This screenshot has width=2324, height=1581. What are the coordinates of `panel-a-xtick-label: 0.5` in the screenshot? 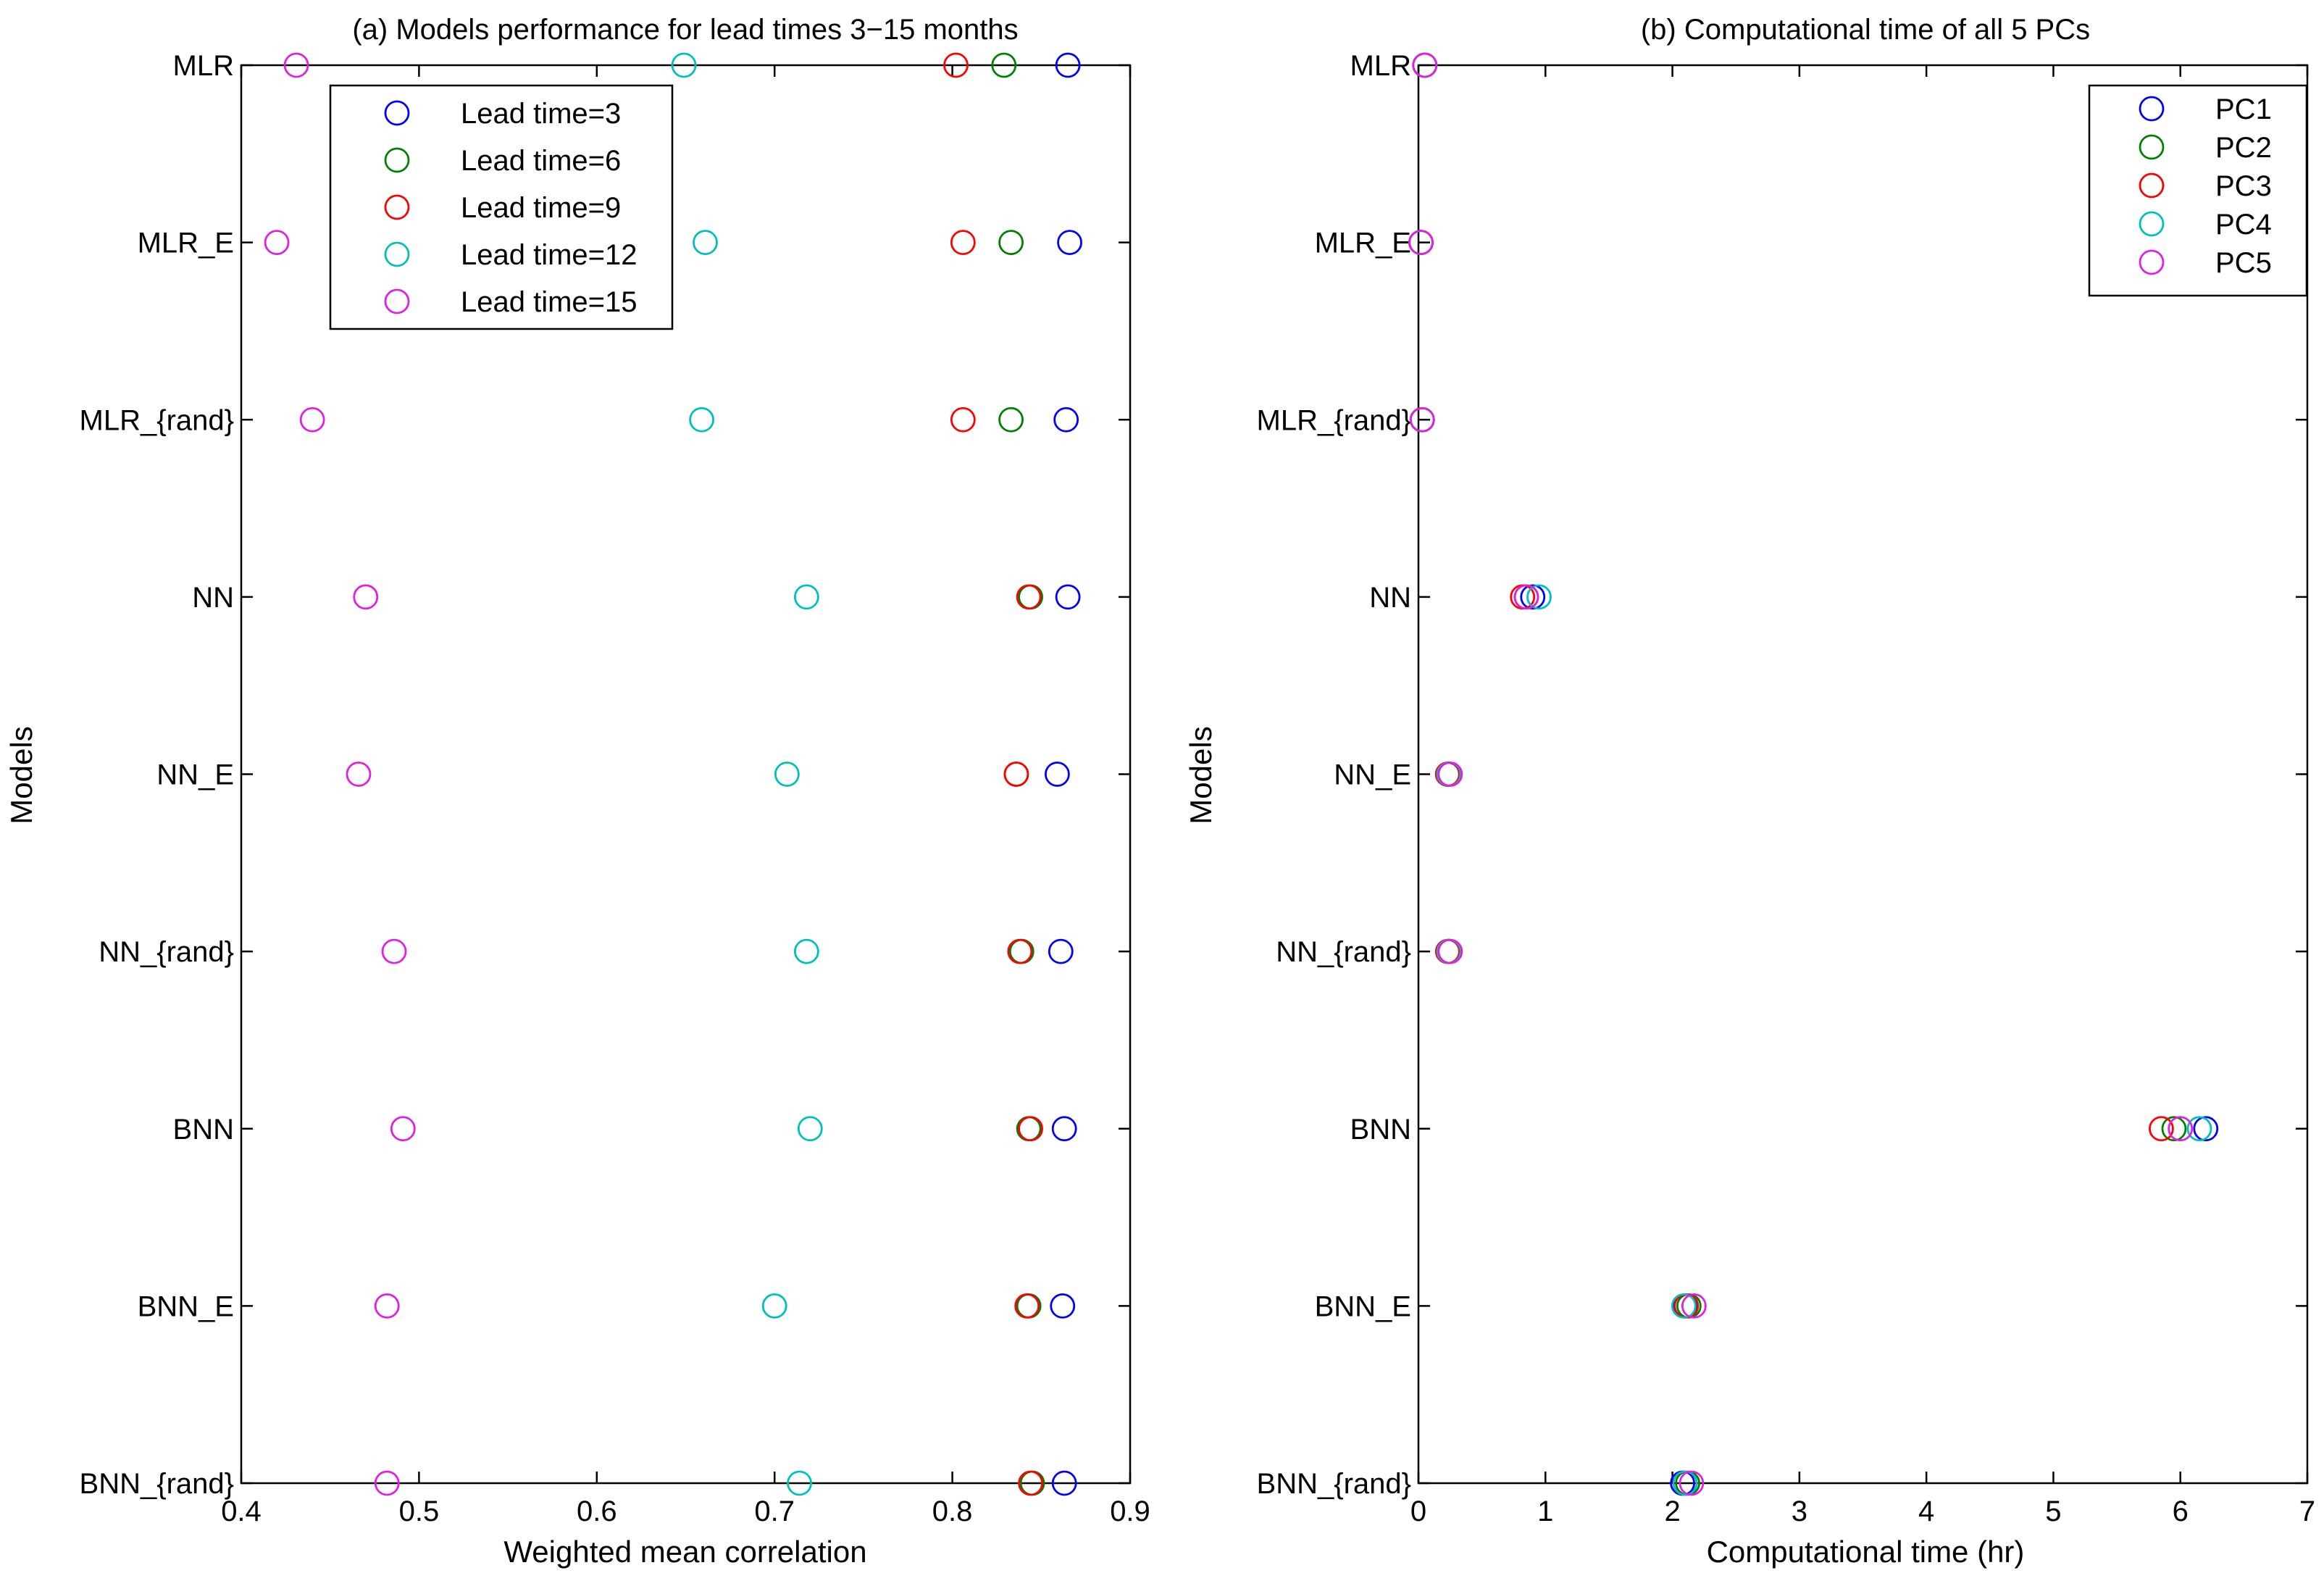 It's located at (420, 1511).